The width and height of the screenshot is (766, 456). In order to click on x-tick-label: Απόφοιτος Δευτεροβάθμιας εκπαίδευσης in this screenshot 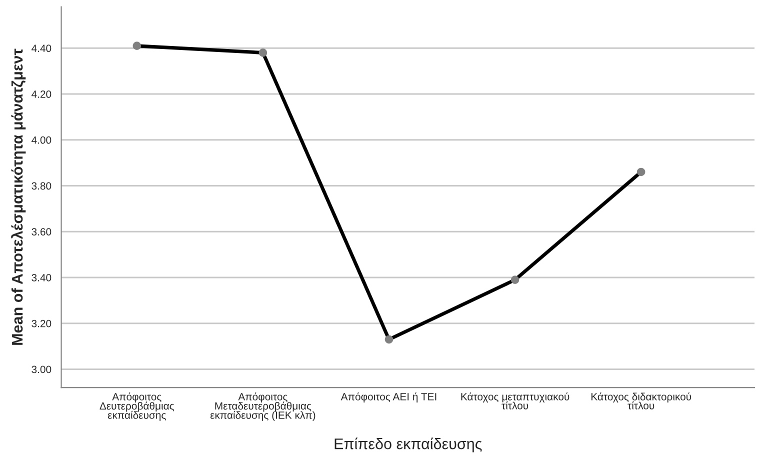, I will do `click(137, 406)`.